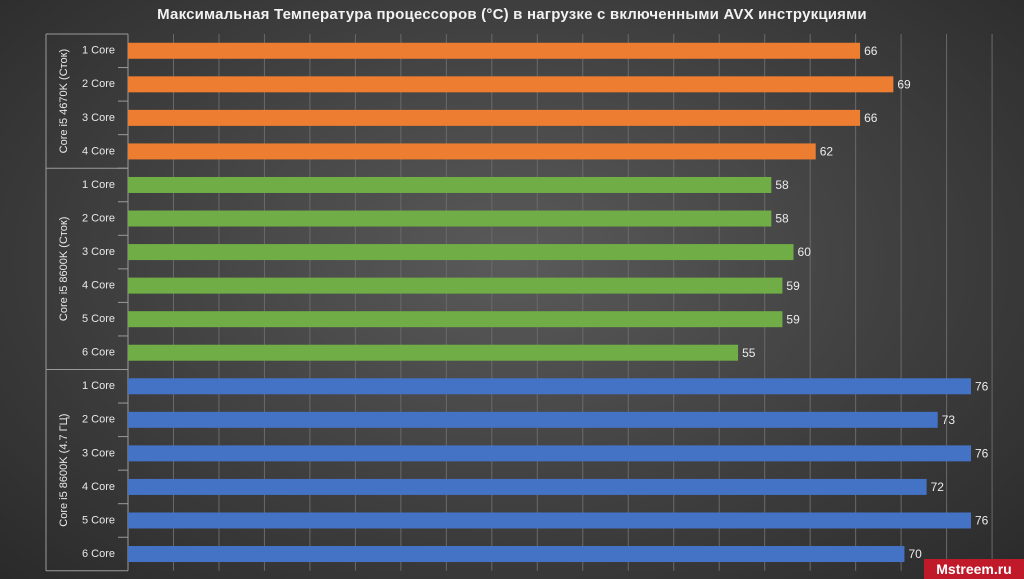 This screenshot has width=1024, height=579. Describe the element at coordinates (64, 269) in the screenshot. I see `group-label: Core i5 8600K (Сток)` at that location.